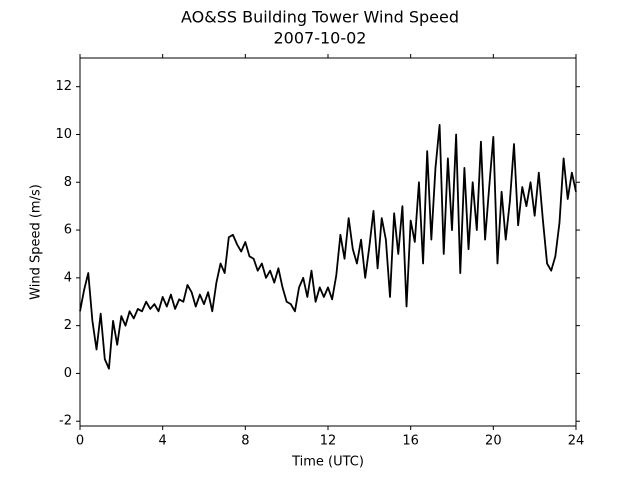 The image size is (640, 480). Describe the element at coordinates (327, 462) in the screenshot. I see `x-axis-label: Time (UTC)` at that location.